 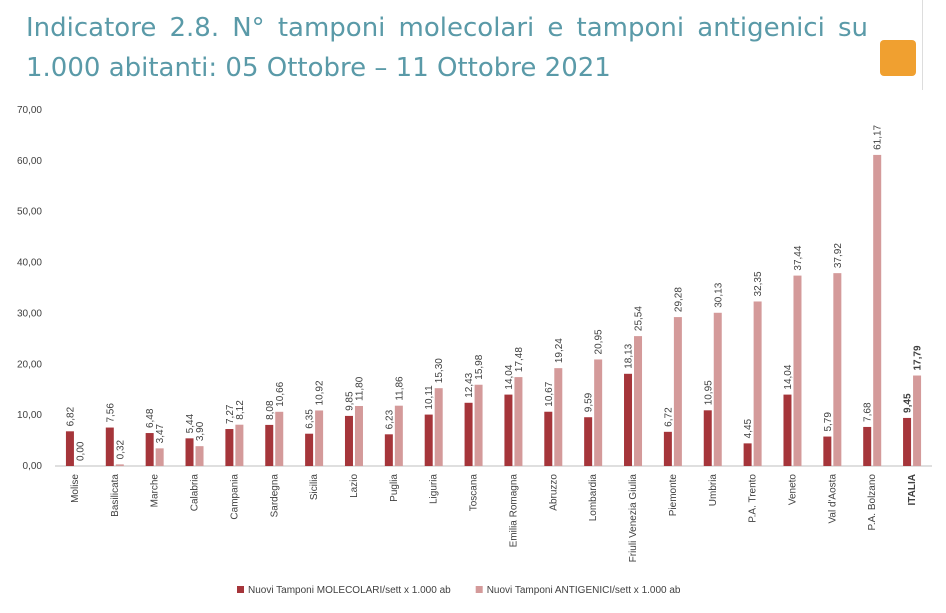 I want to click on y-tick-label: 0,00, so click(x=33, y=466).